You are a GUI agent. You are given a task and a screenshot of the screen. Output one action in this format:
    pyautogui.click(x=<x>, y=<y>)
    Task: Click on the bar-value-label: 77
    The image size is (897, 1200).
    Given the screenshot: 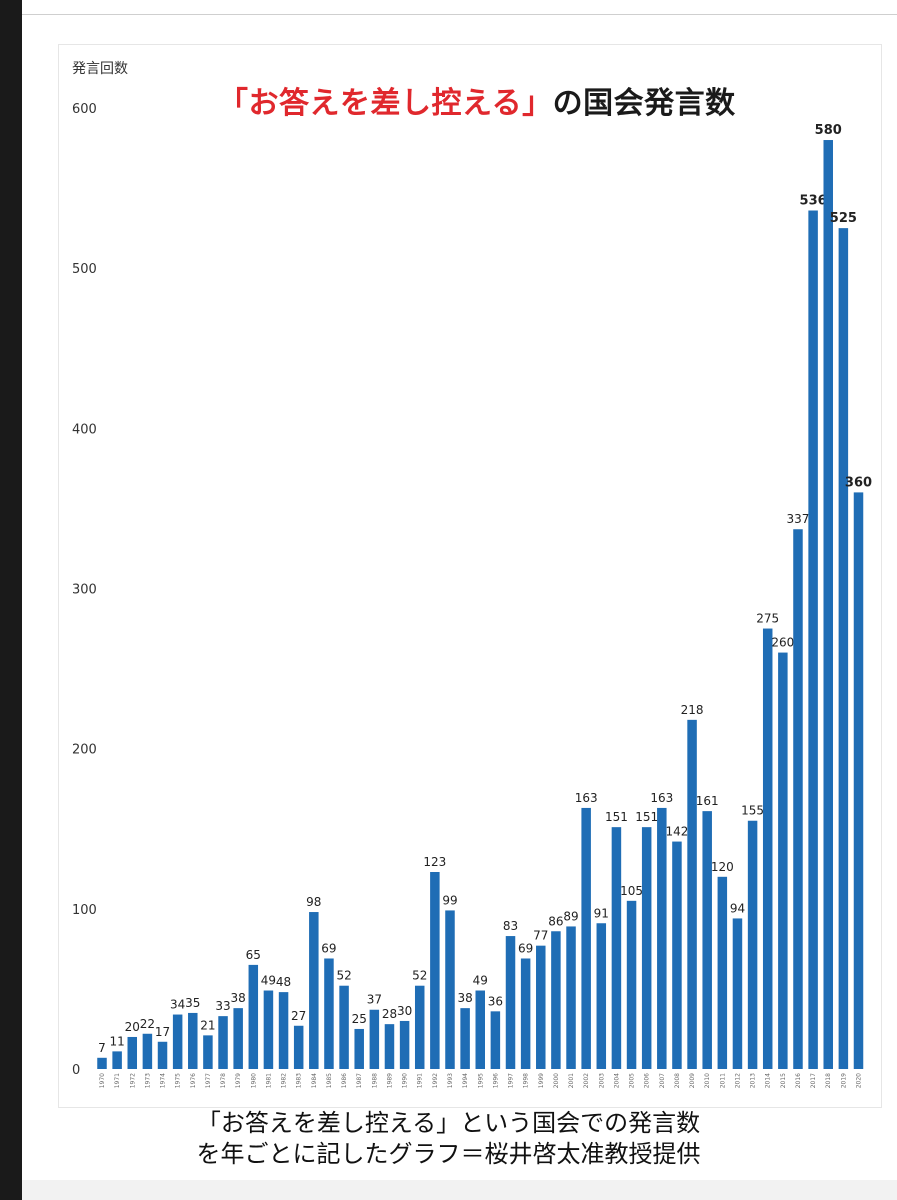 What is the action you would take?
    pyautogui.click(x=540, y=936)
    